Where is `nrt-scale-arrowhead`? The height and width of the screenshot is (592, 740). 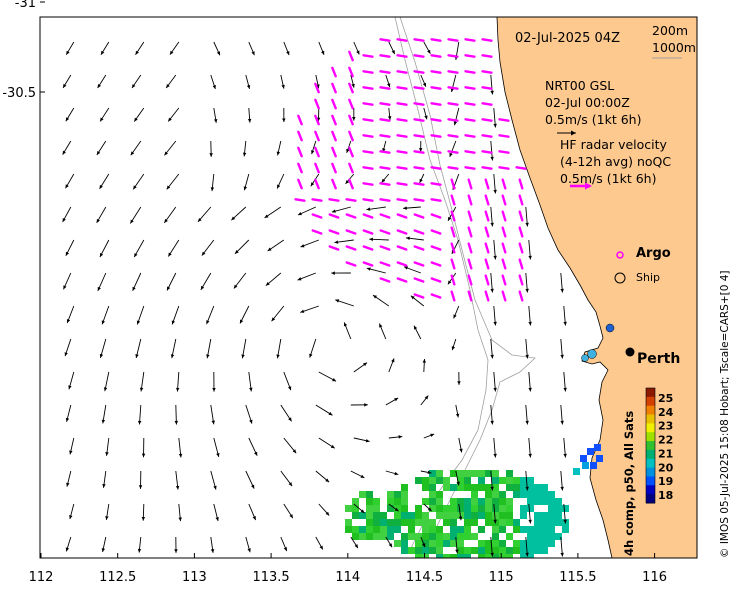 nrt-scale-arrowhead is located at coordinates (573, 133).